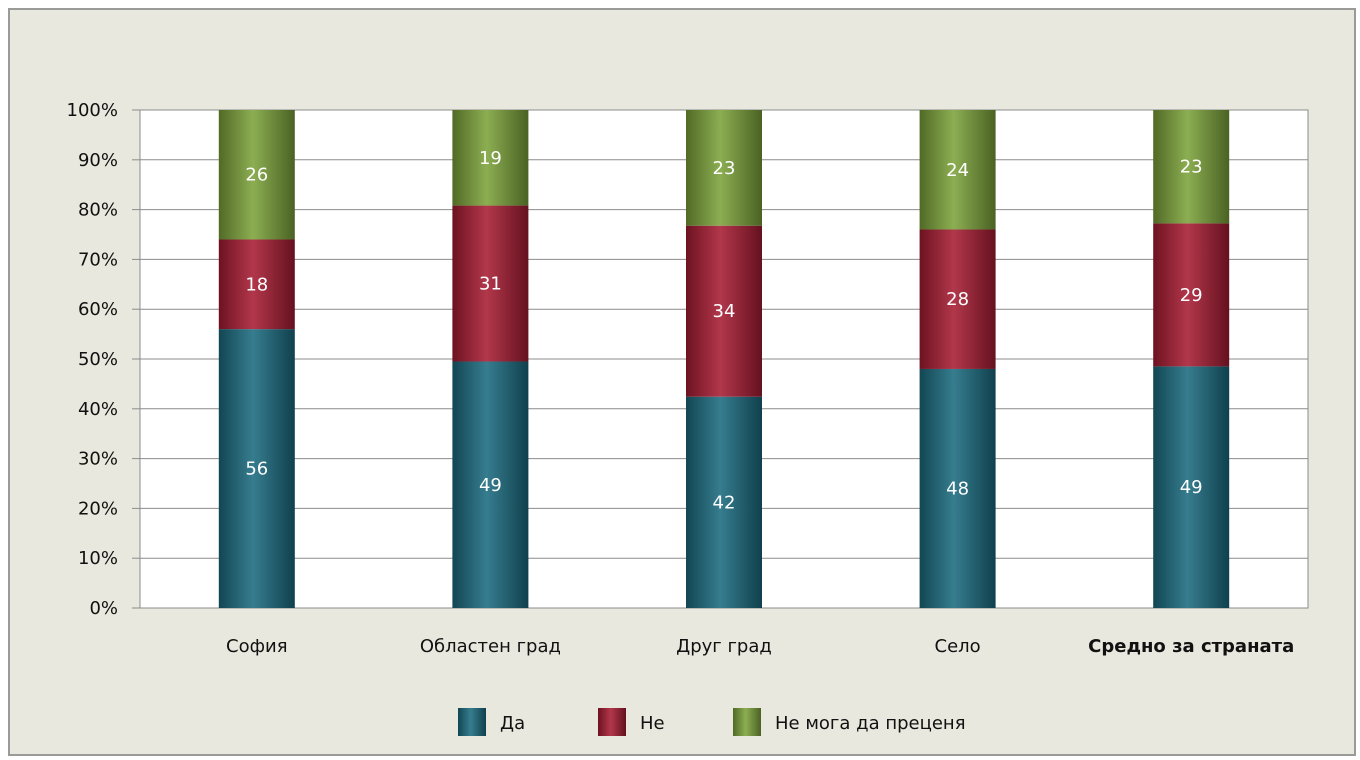 The height and width of the screenshot is (760, 1360). I want to click on legend-item: Да, so click(491, 722).